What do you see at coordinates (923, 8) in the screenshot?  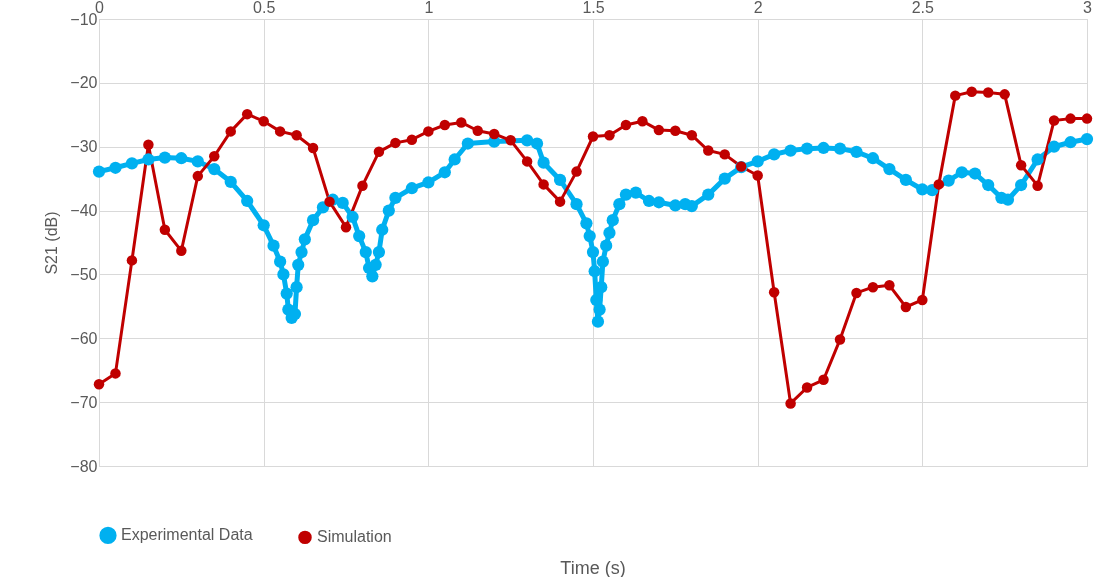 I see `x-tick-label: 2.5` at bounding box center [923, 8].